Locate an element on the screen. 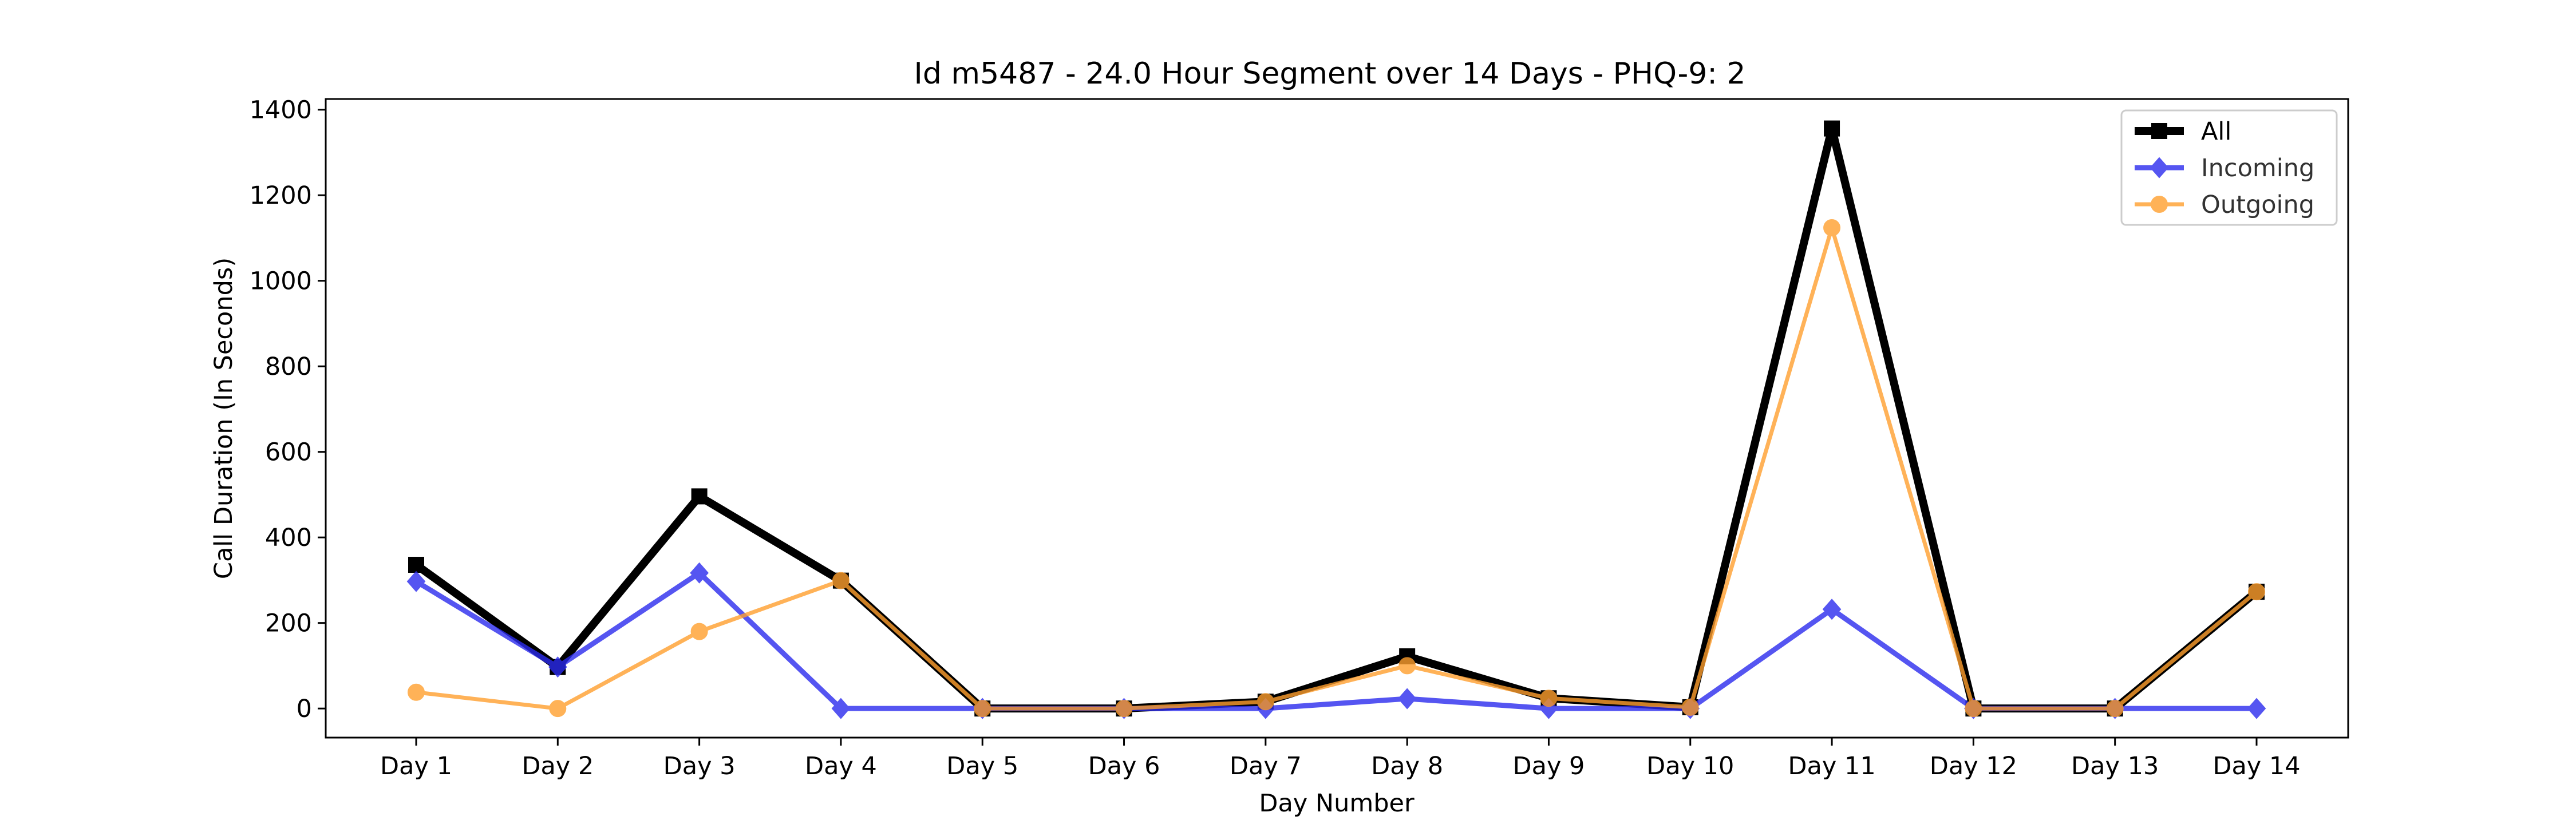 The width and height of the screenshot is (2576, 824). legend: All Incoming Outgoing is located at coordinates (2229, 167).